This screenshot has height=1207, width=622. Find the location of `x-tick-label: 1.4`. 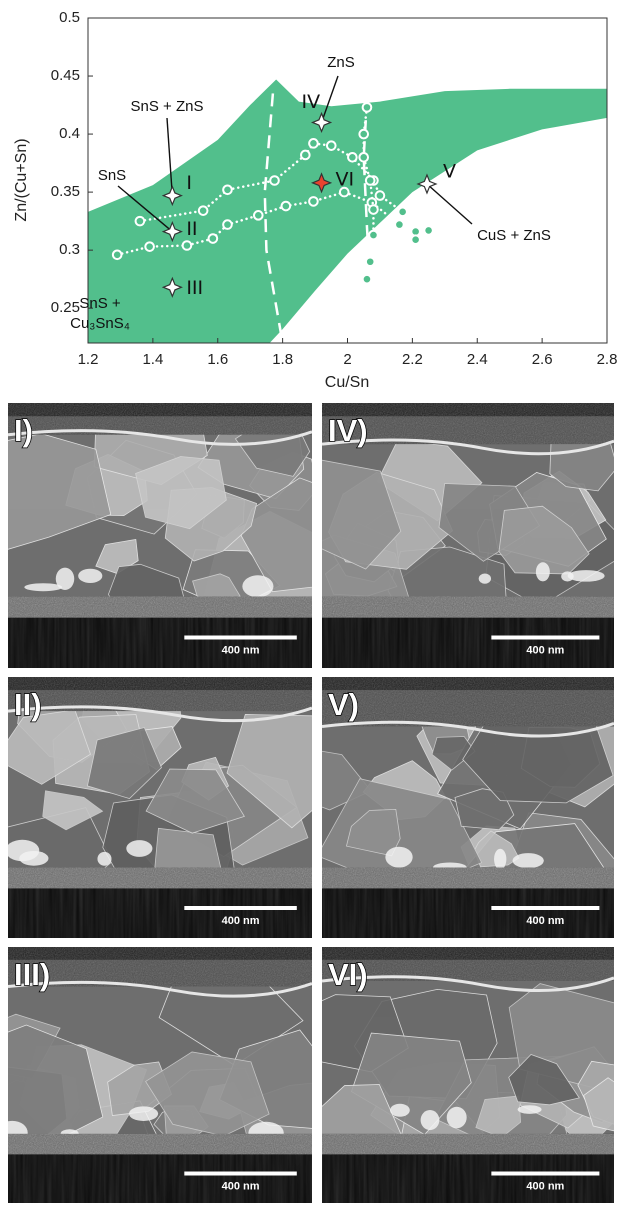

x-tick-label: 1.4 is located at coordinates (152, 359).